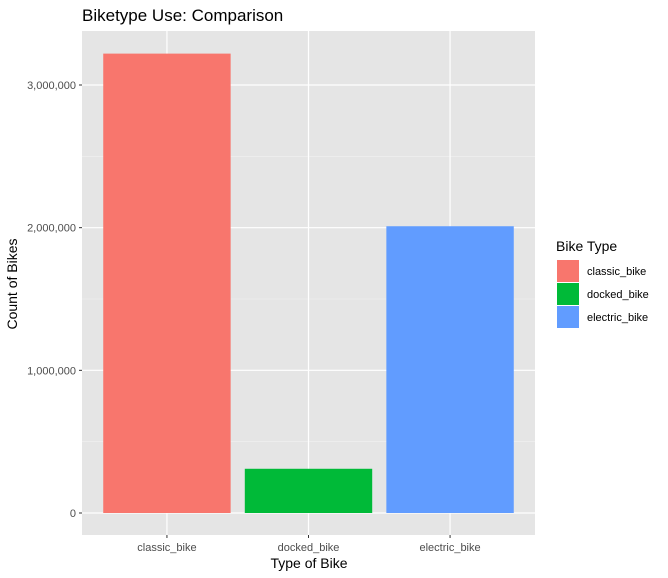 Image resolution: width=668 pixels, height=578 pixels. Describe the element at coordinates (51, 229) in the screenshot. I see `y-tick-label: 2,000,000` at that location.